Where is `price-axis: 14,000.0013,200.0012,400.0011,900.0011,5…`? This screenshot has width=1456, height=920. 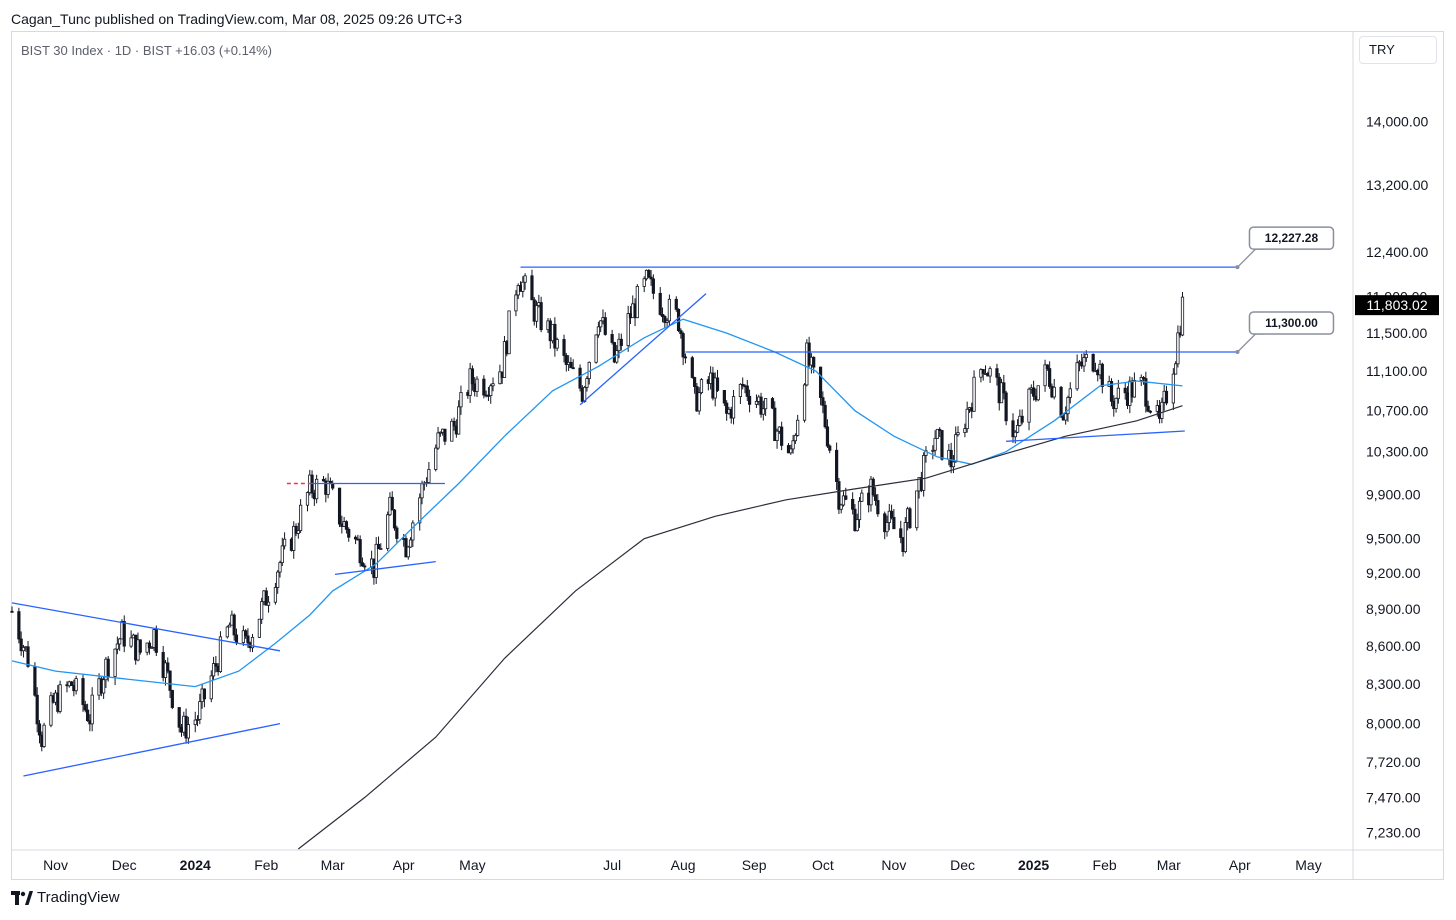 price-axis: 14,000.0013,200.0012,400.0011,900.0011,5… is located at coordinates (1397, 477).